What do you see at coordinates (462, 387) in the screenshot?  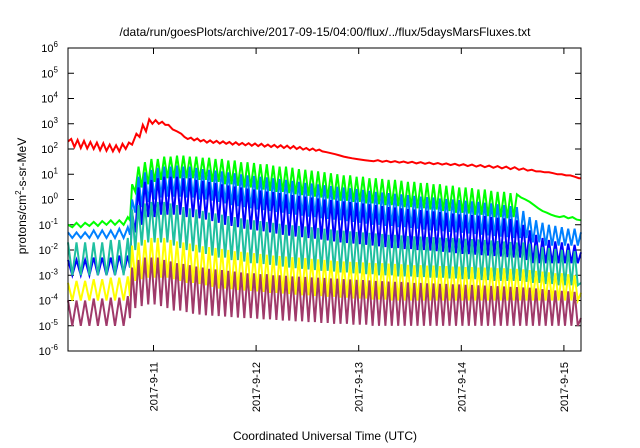 I see `x-tick-label: 2017-9-14` at bounding box center [462, 387].